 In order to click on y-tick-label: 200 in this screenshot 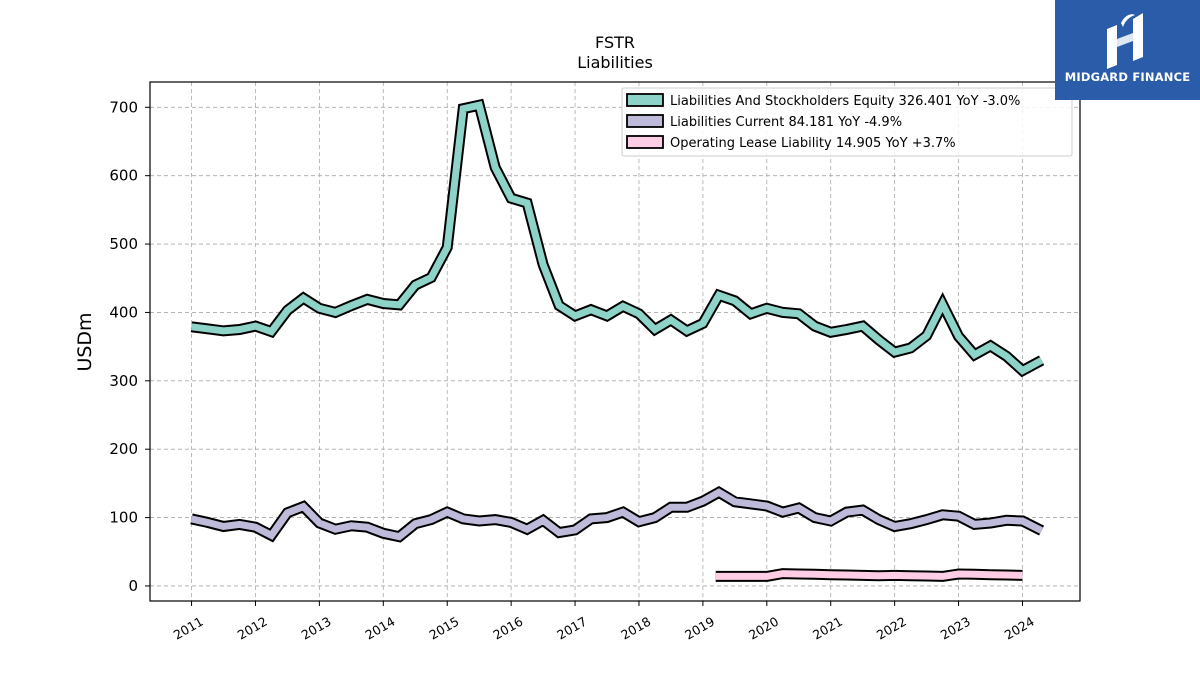, I will do `click(123, 449)`.